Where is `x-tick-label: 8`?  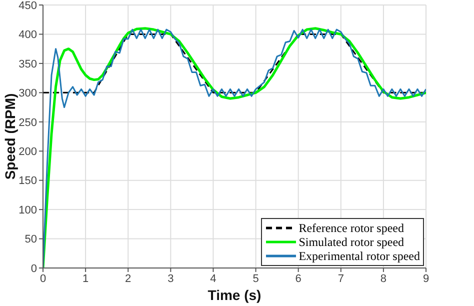
x-tick-label: 8 is located at coordinates (383, 278).